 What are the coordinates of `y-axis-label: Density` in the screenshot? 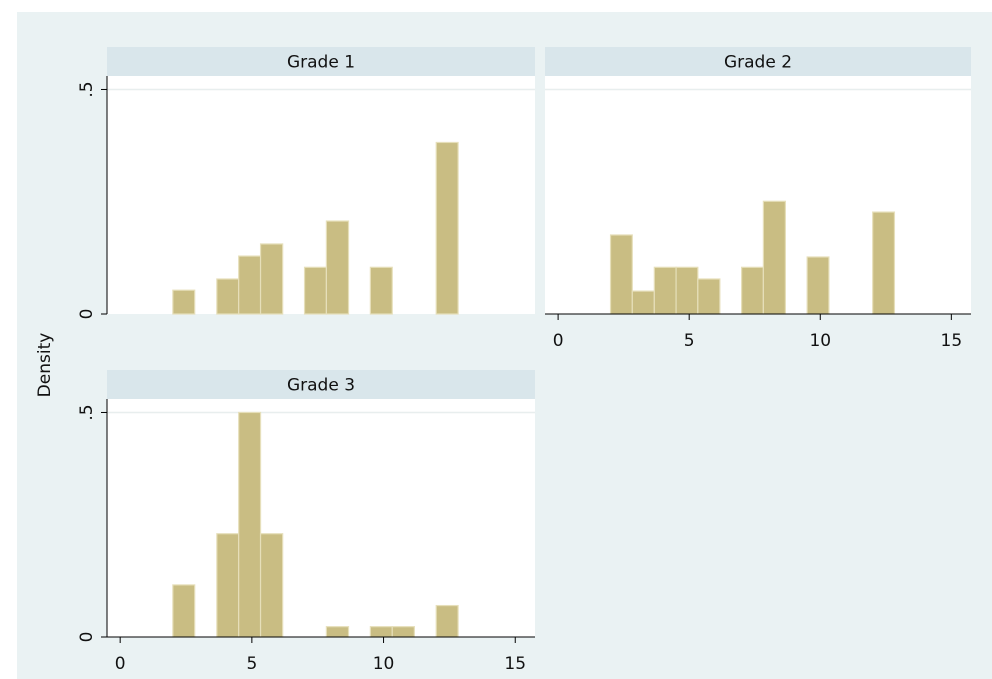 It's located at (45, 365).